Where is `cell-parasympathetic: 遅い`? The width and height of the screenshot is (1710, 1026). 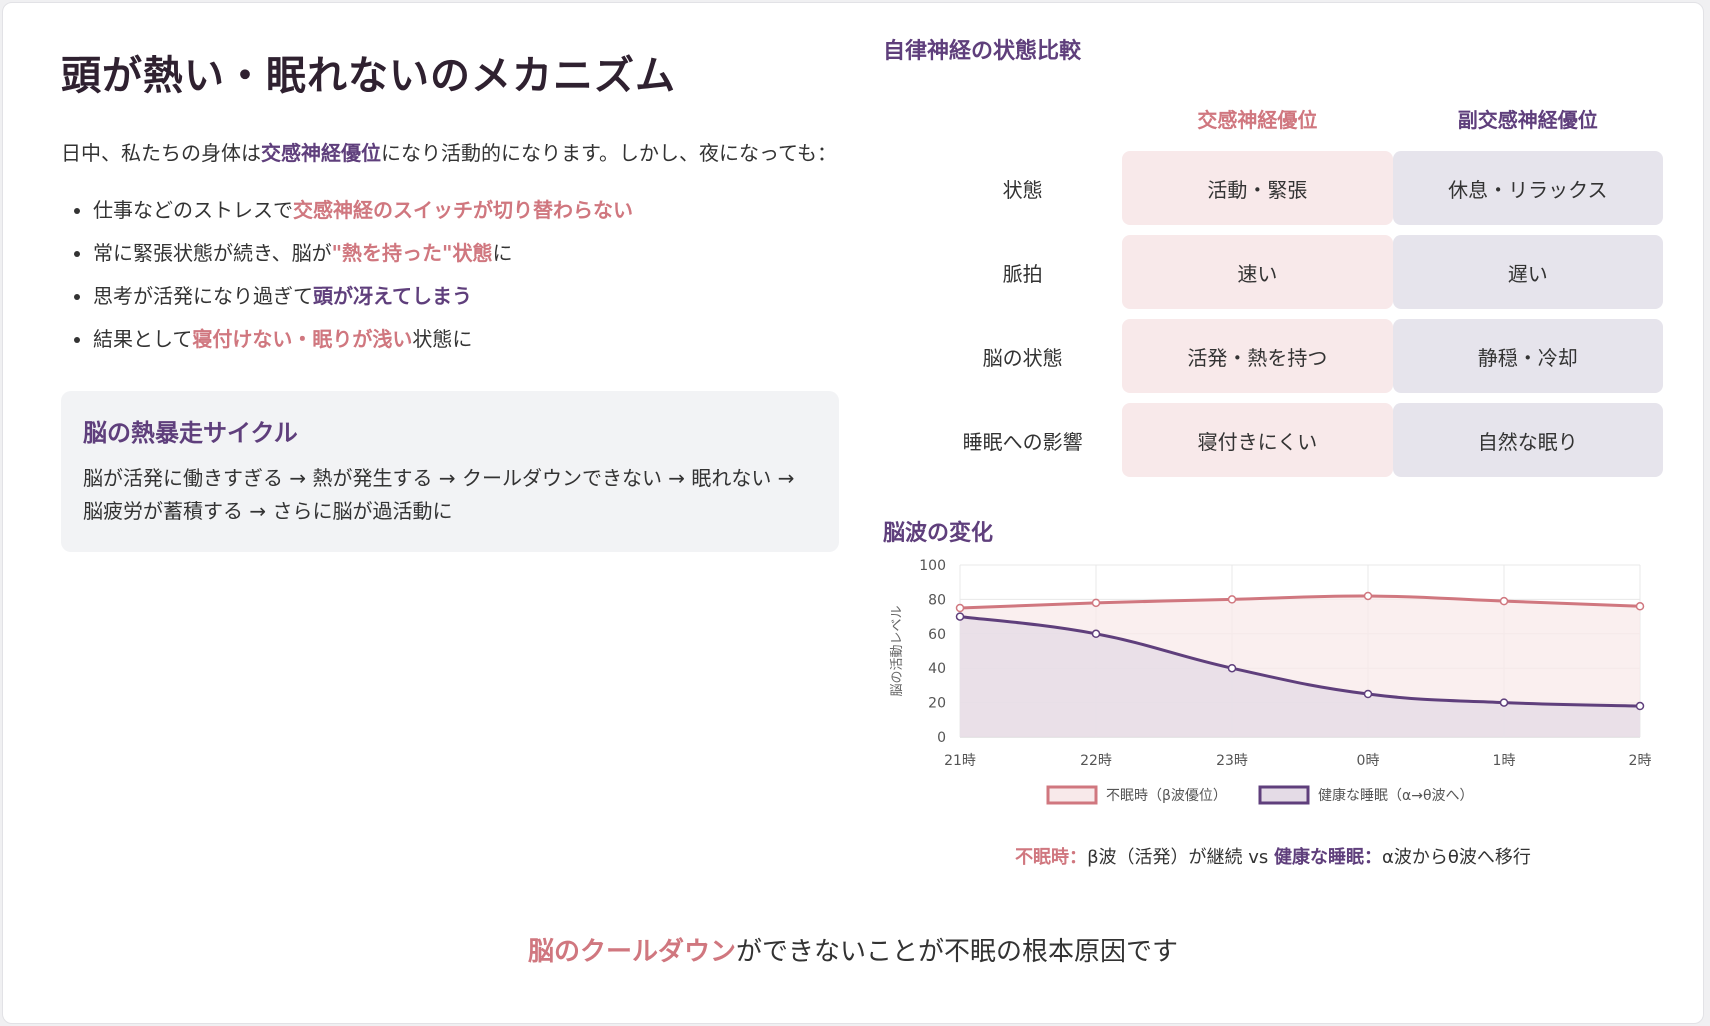 cell-parasympathetic: 遅い is located at coordinates (1527, 272).